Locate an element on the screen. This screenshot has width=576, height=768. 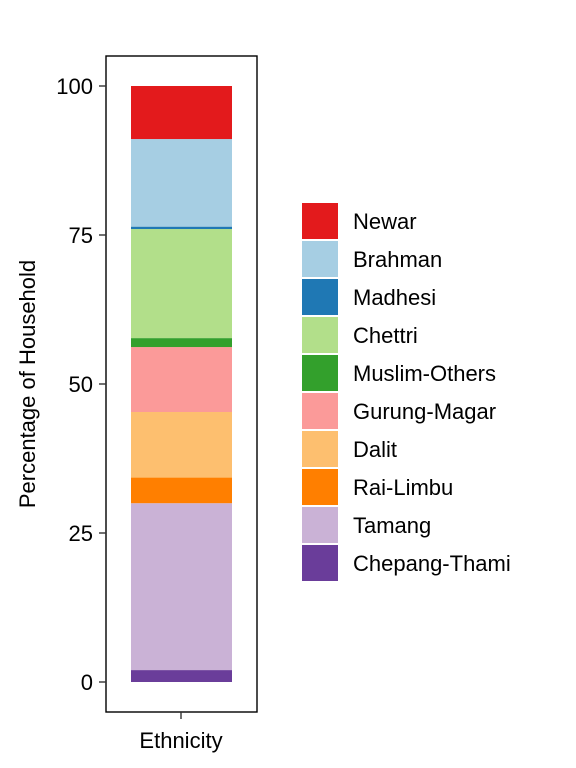
bar-segment-newar is located at coordinates (181, 113).